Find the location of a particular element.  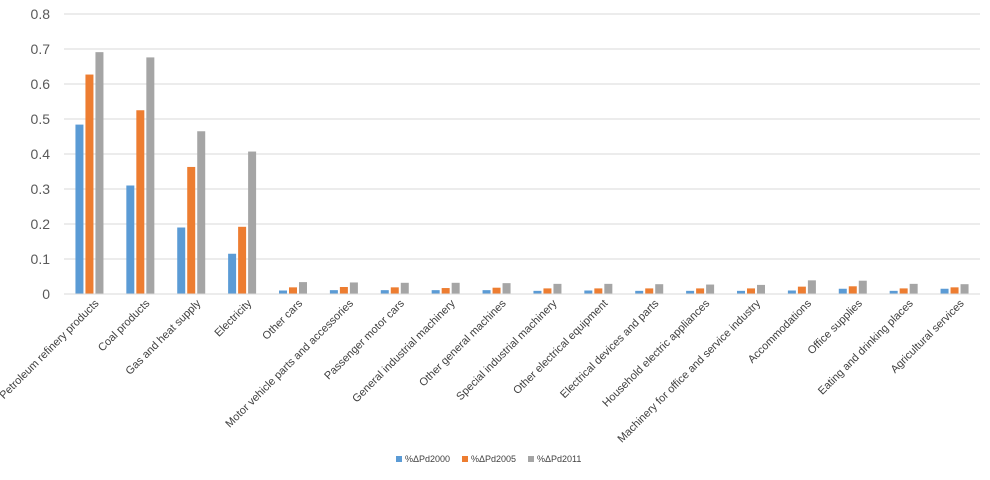

y-axis: 0 0.1 0.2 0.3 0.4 0.5 0.6 0.7 0.8 is located at coordinates (41, 154).